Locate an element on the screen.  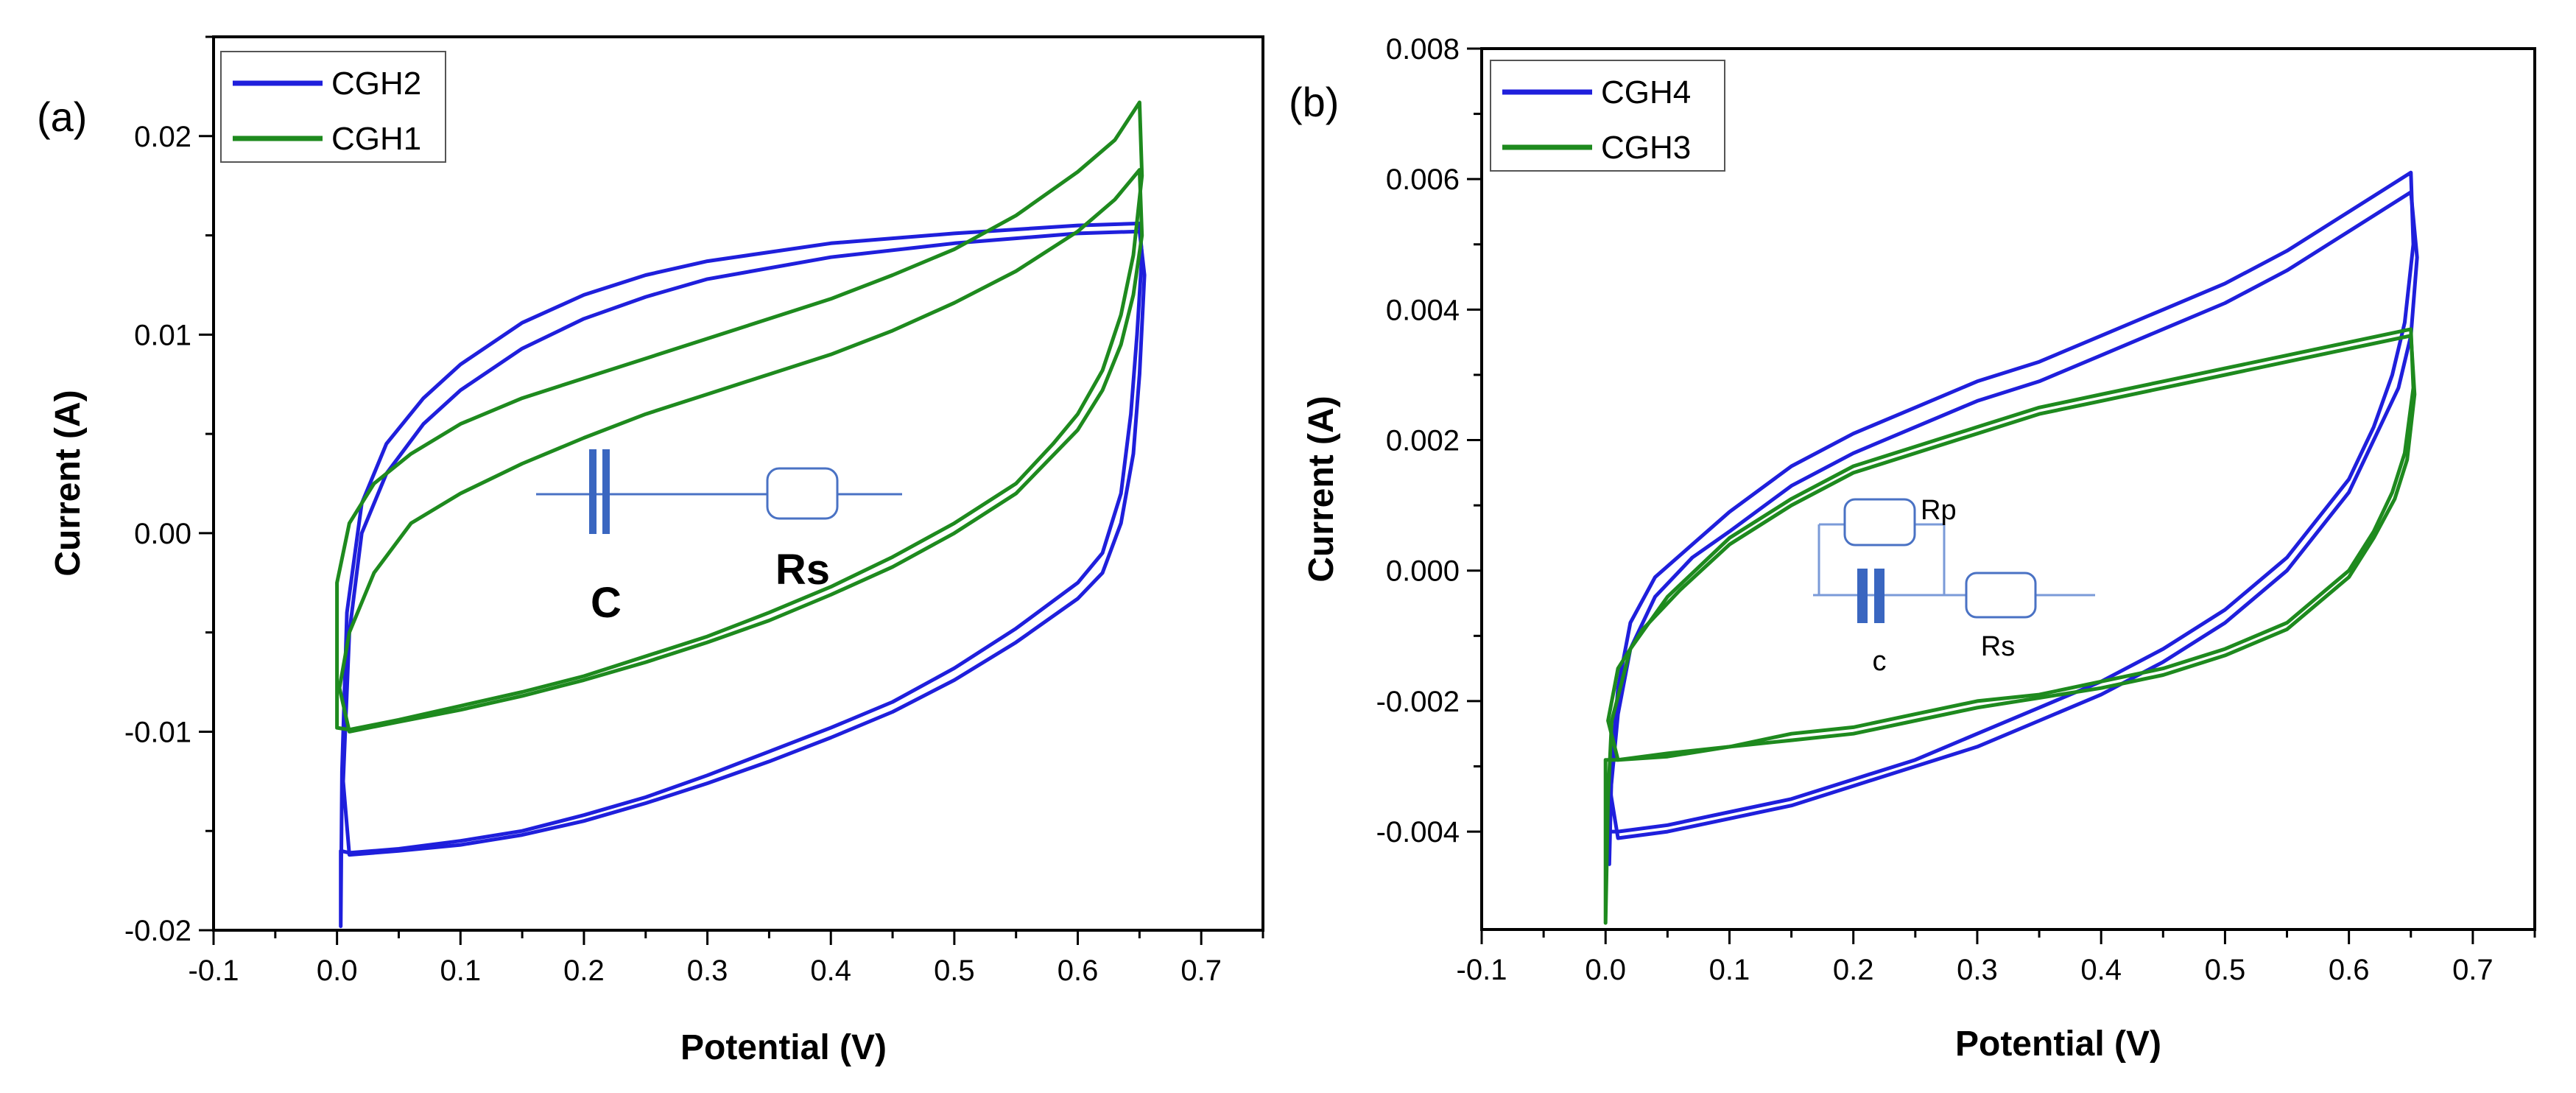
y-tick-label: 0.006 is located at coordinates (1423, 180).